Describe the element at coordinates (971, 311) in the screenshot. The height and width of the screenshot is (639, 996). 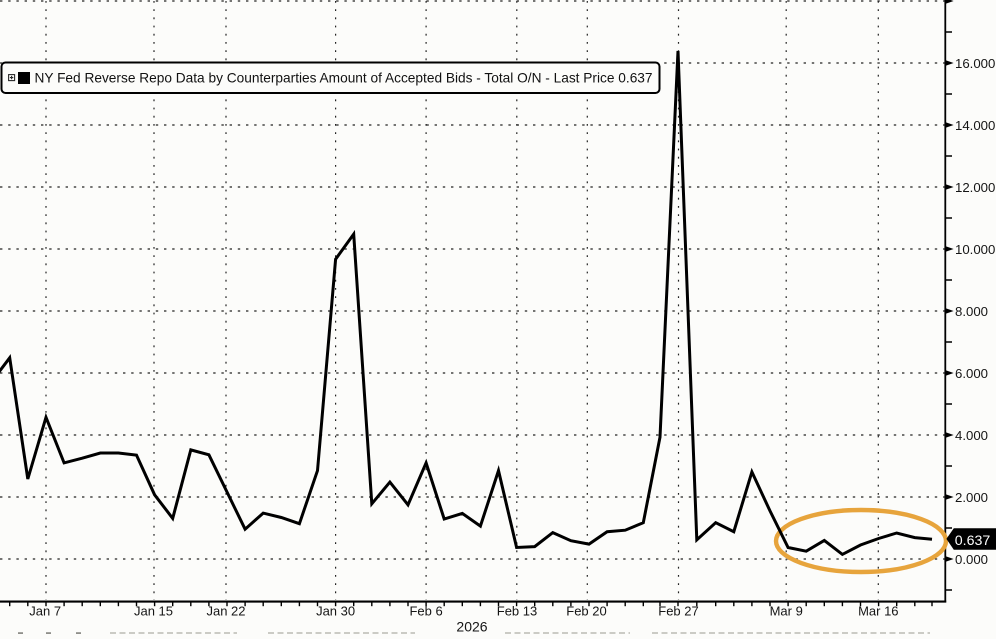
I see `svg-text: 8.000` at that location.